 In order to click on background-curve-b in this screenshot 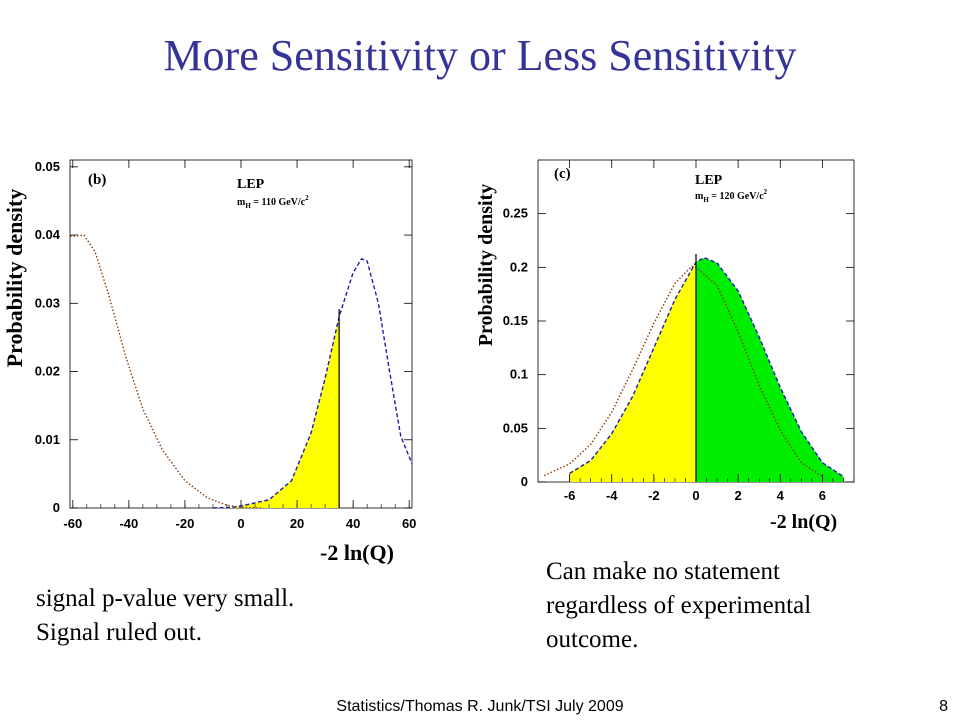, I will do `click(166, 371)`.